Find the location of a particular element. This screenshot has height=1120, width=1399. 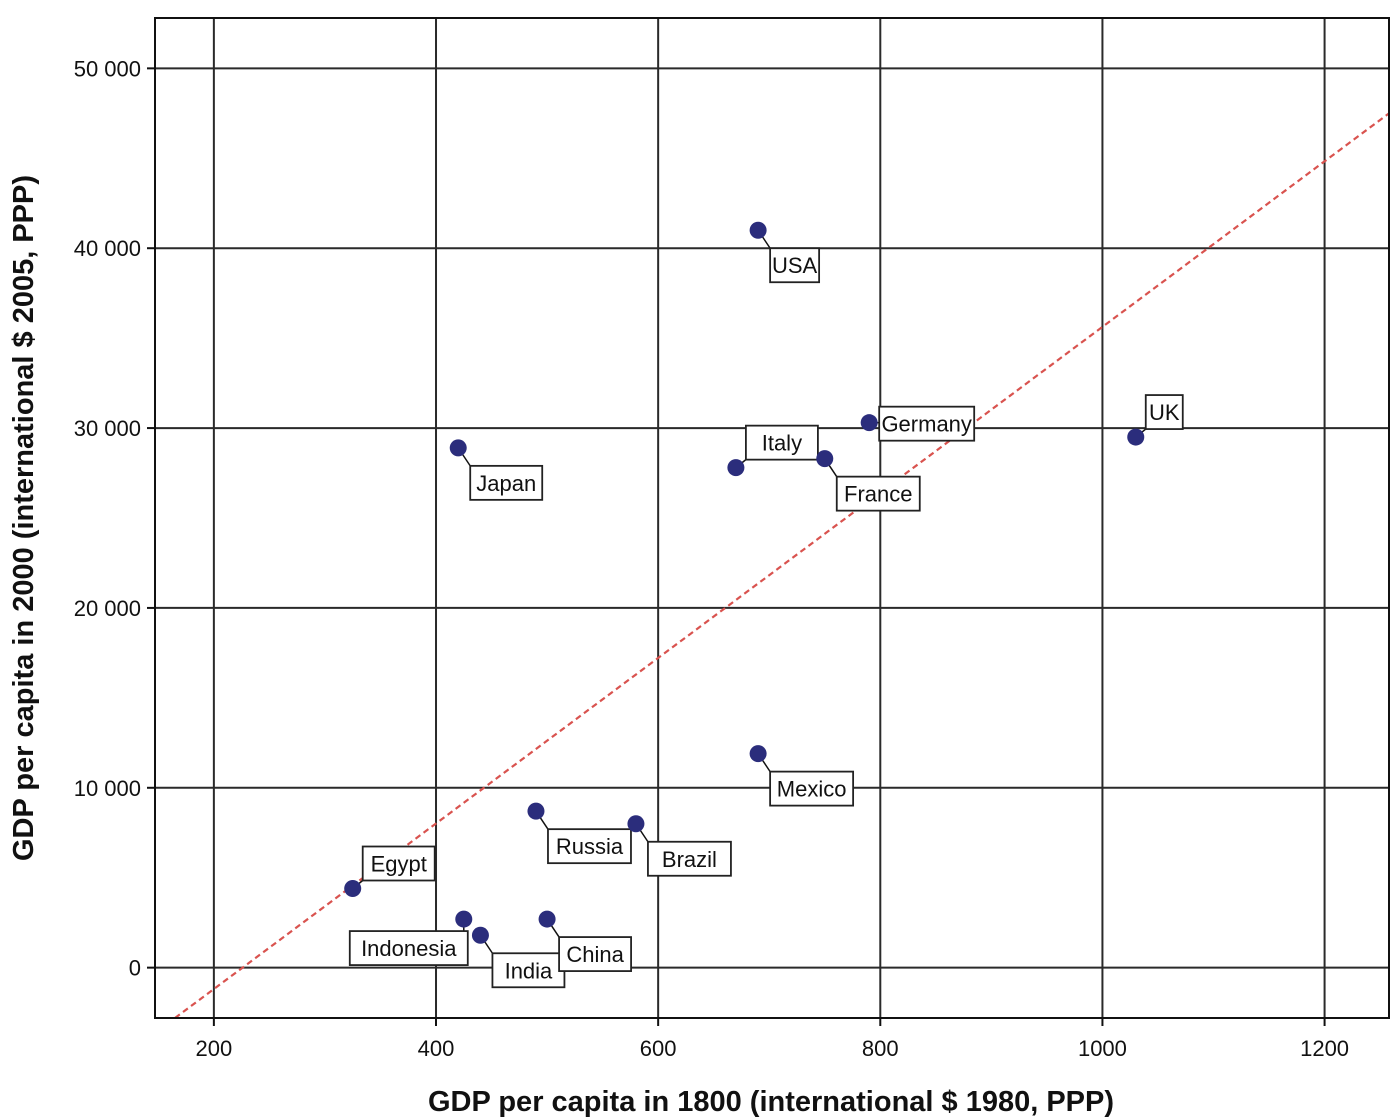

y-tick-label: 10 000 is located at coordinates (107, 788).